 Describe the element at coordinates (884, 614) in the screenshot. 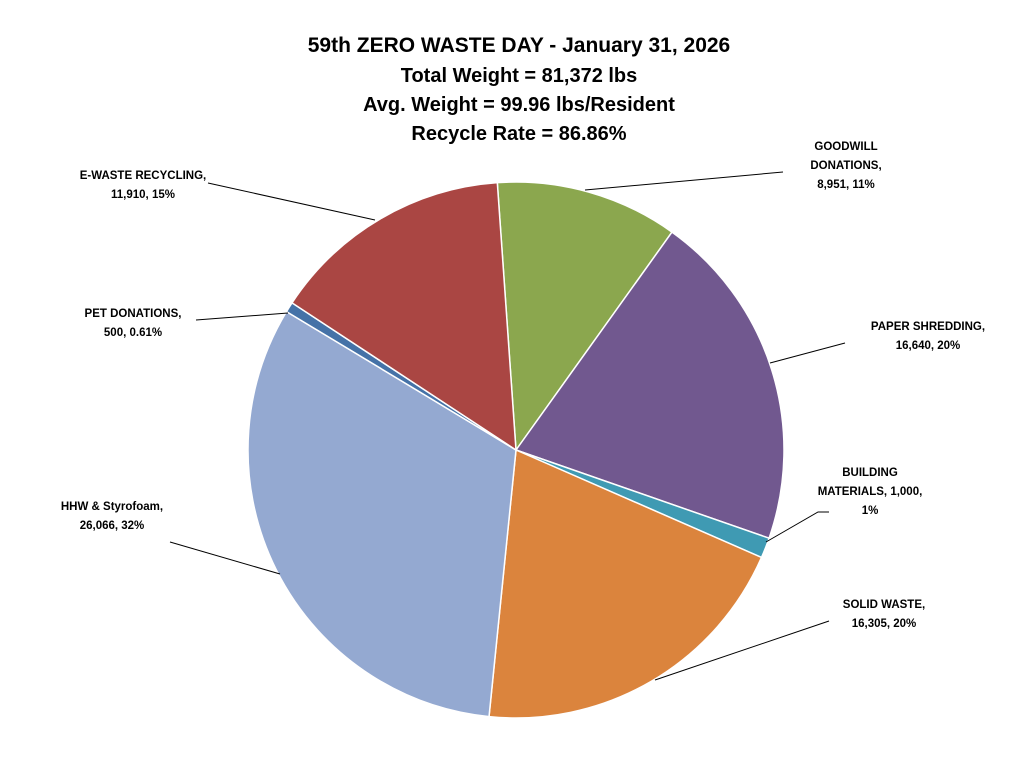

I see `data-label: SOLID WASTE, 16,305, 20%` at that location.